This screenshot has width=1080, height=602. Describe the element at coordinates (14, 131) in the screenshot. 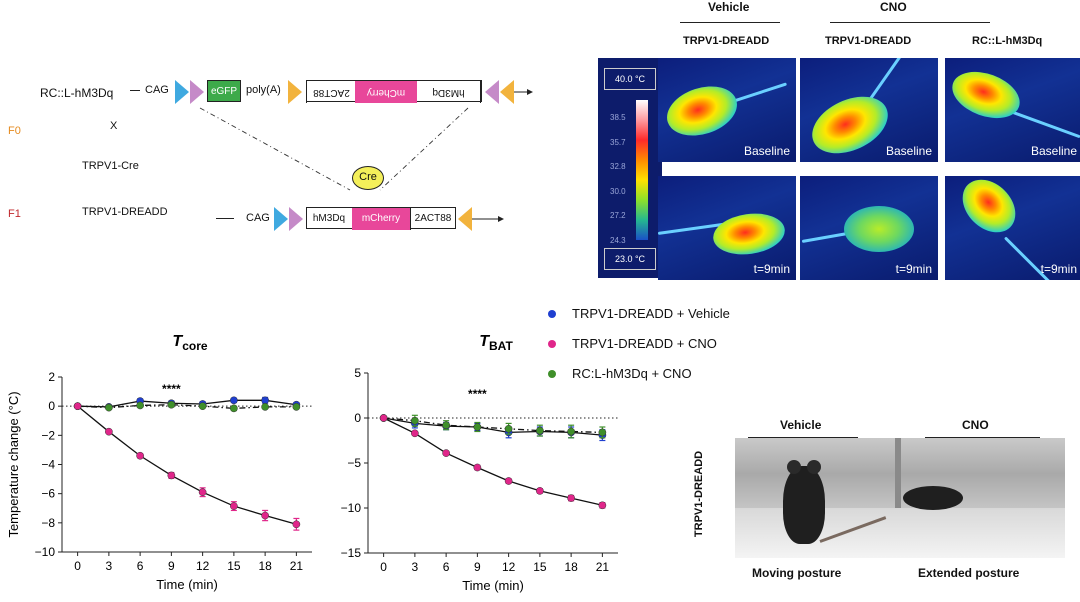

I see `f0-label: F0` at that location.